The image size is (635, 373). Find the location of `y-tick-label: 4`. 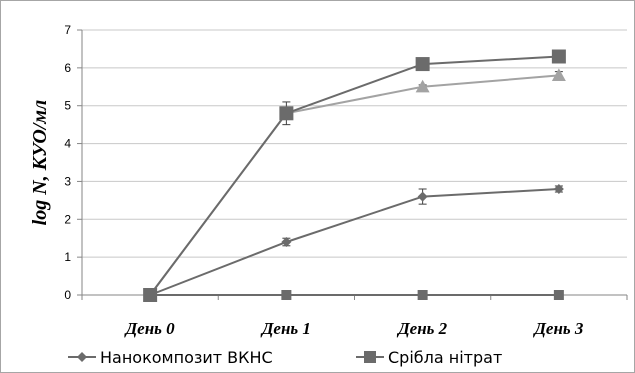

y-tick-label: 4 is located at coordinates (67, 144).